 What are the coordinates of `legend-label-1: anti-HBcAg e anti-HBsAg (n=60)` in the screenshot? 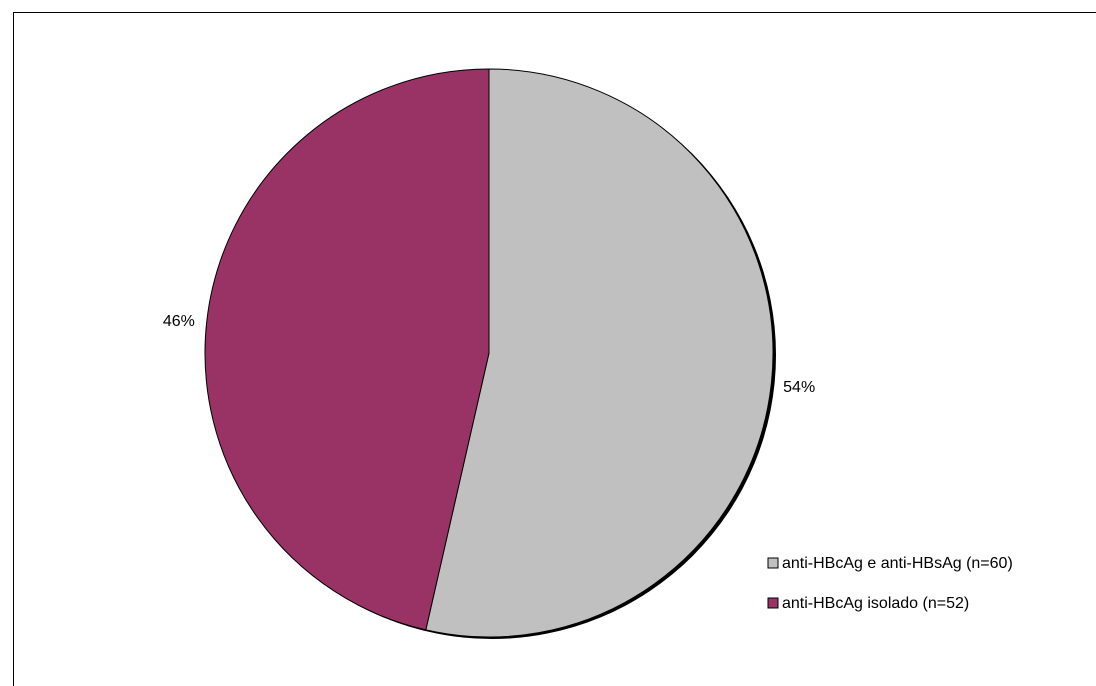 It's located at (897, 563).